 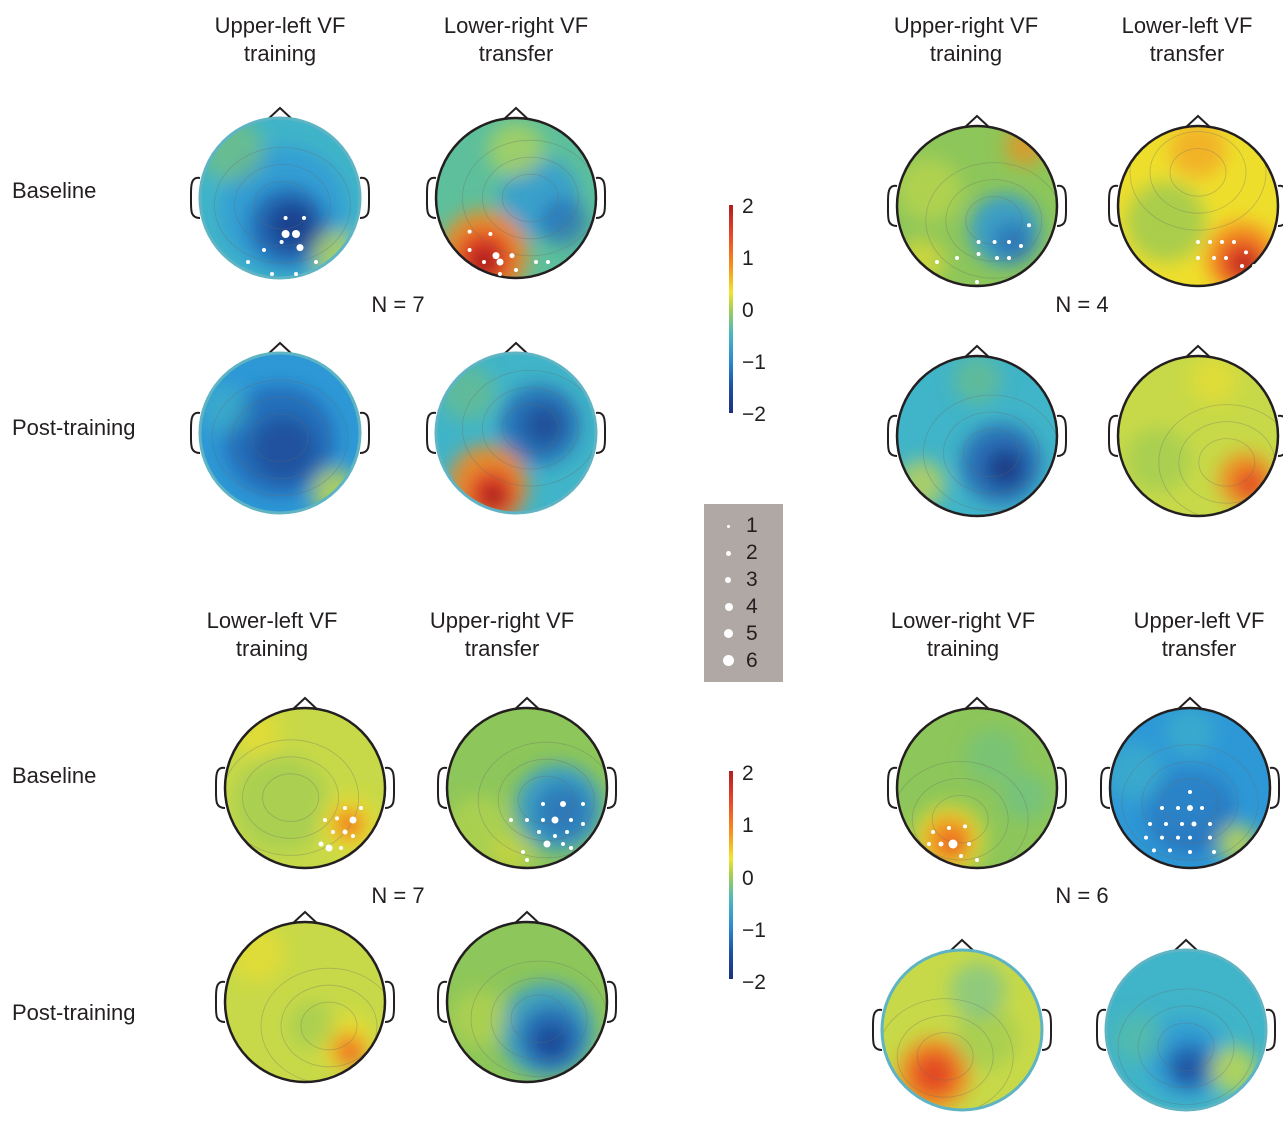 What do you see at coordinates (54, 775) in the screenshot?
I see `panel-c-row-baseline: Baseline` at bounding box center [54, 775].